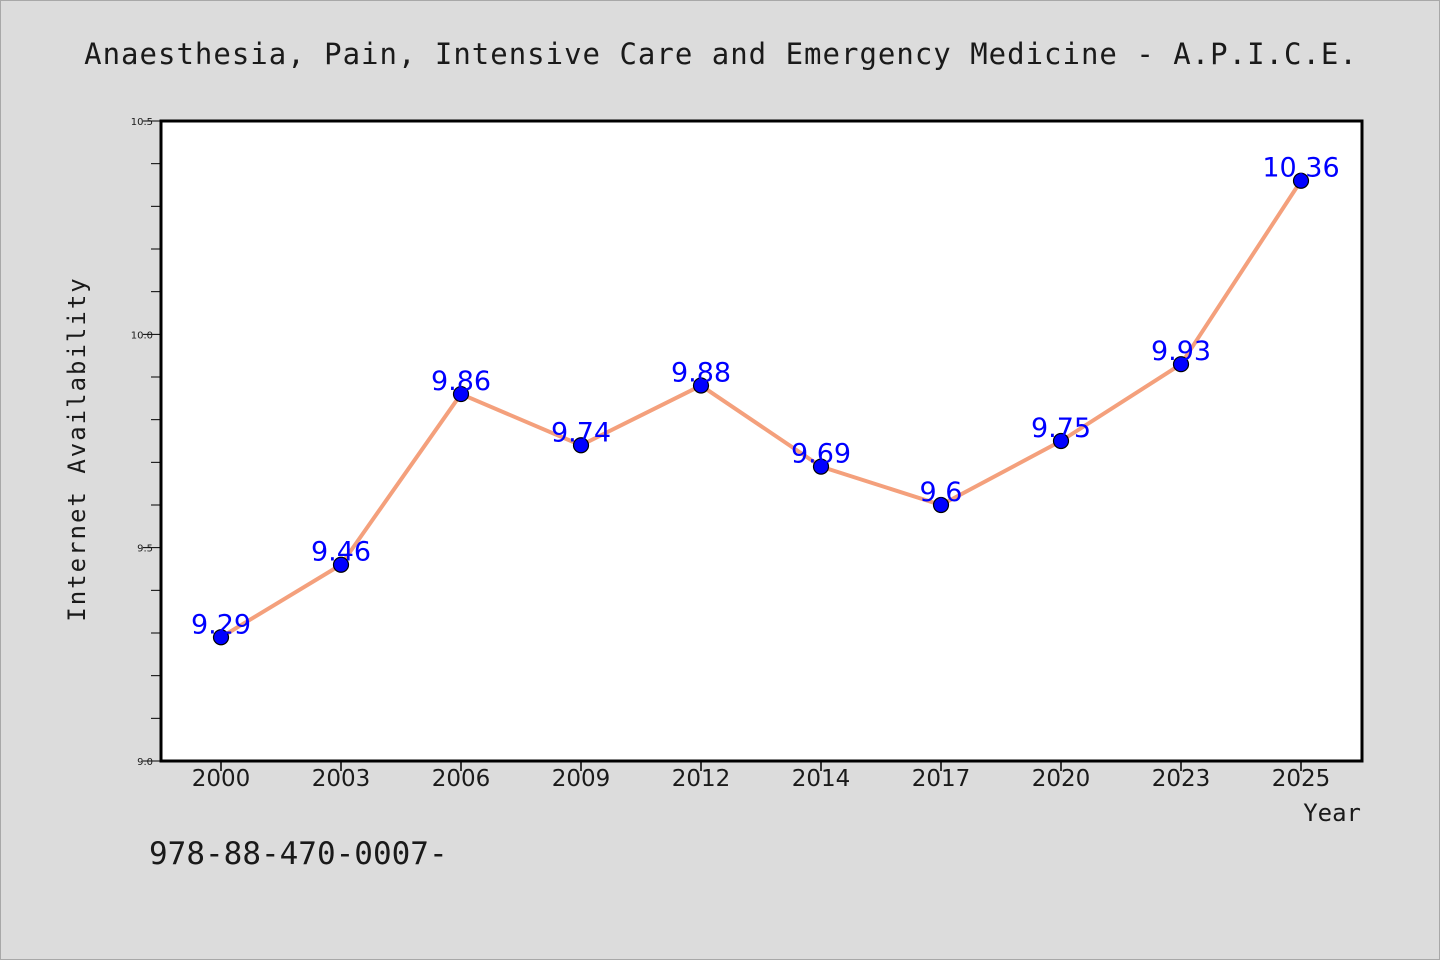 Image resolution: width=1440 pixels, height=960 pixels. What do you see at coordinates (821, 779) in the screenshot?
I see `x-tick-label: 2014` at bounding box center [821, 779].